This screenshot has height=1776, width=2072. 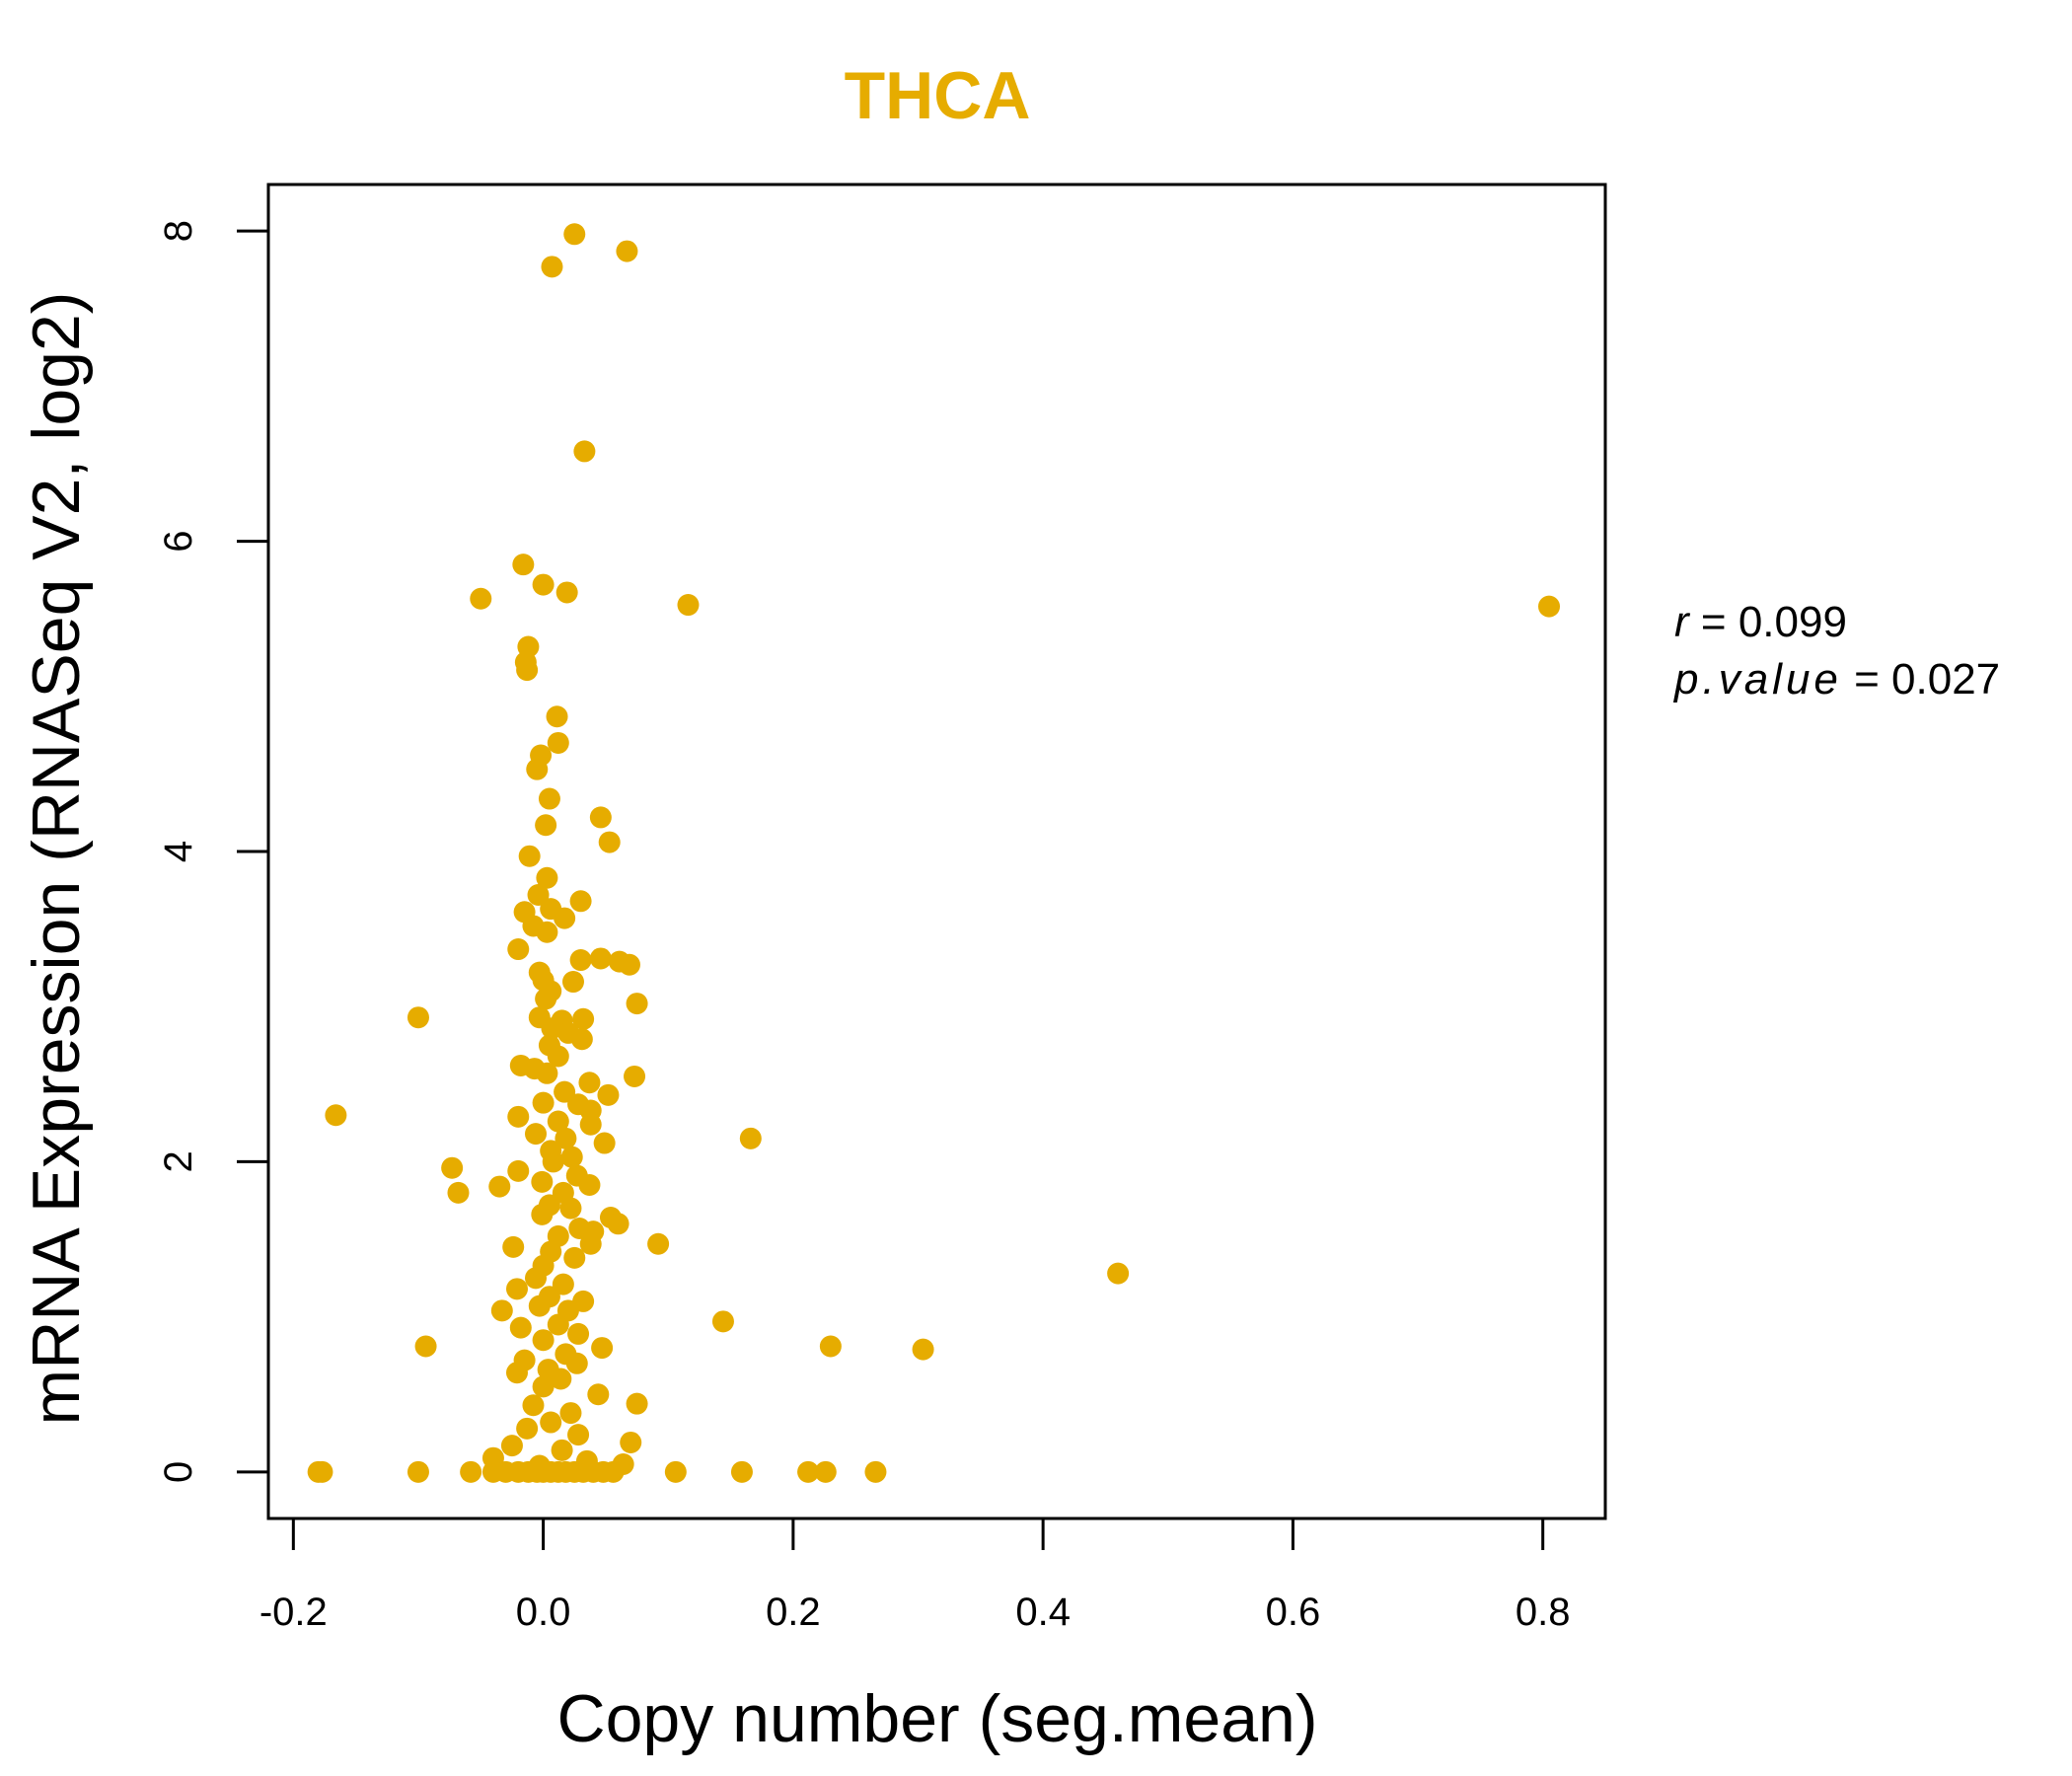 I want to click on r-equals: =, so click(x=1714, y=622).